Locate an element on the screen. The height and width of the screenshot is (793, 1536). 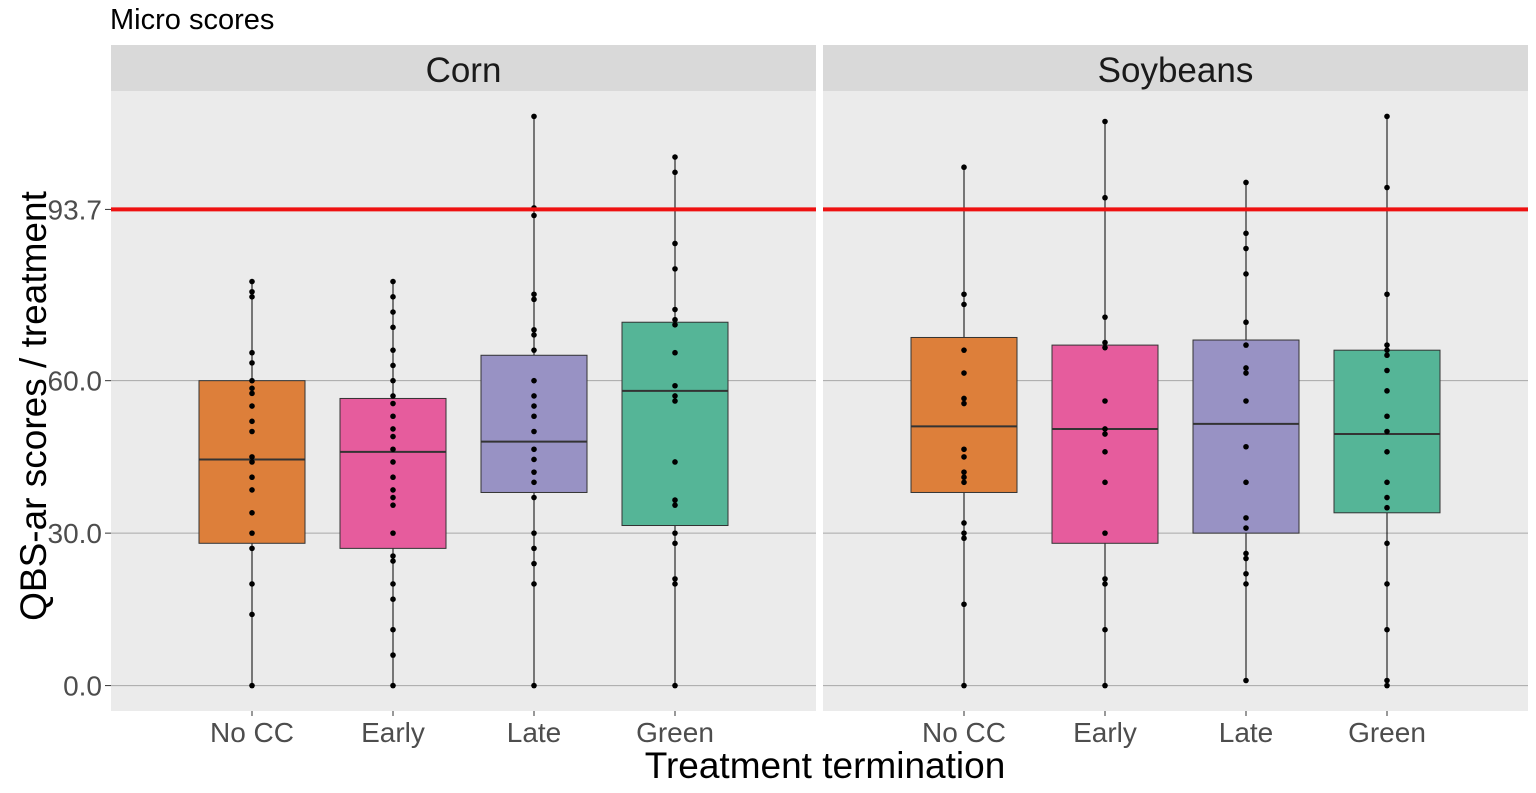
facet-strip is located at coordinates (1175, 68).